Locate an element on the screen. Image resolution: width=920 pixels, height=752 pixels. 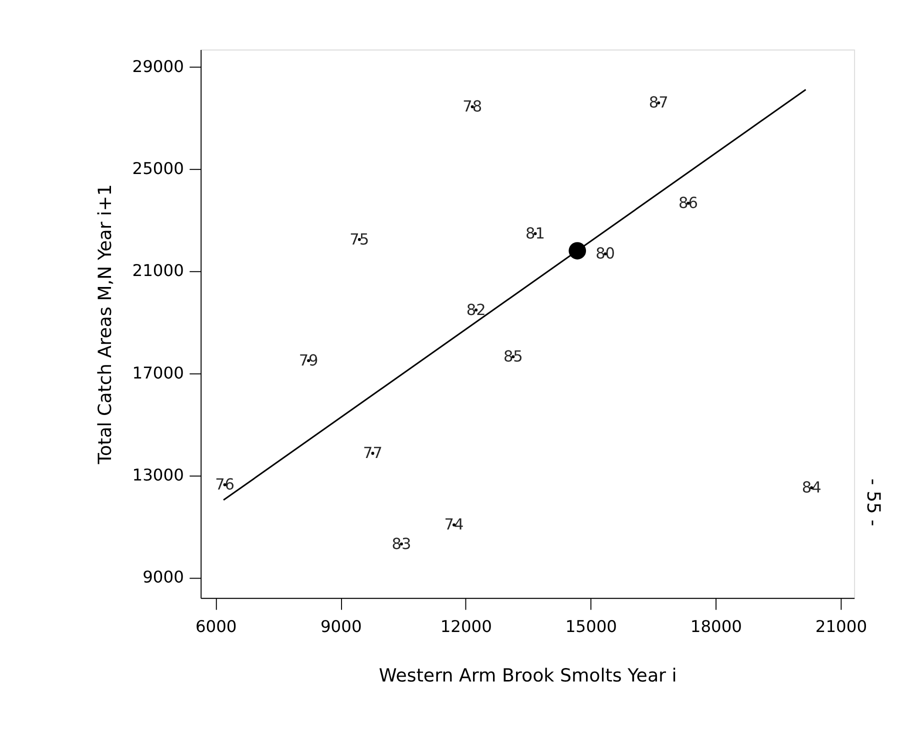
x-tick-label: 9000 is located at coordinates (341, 626).